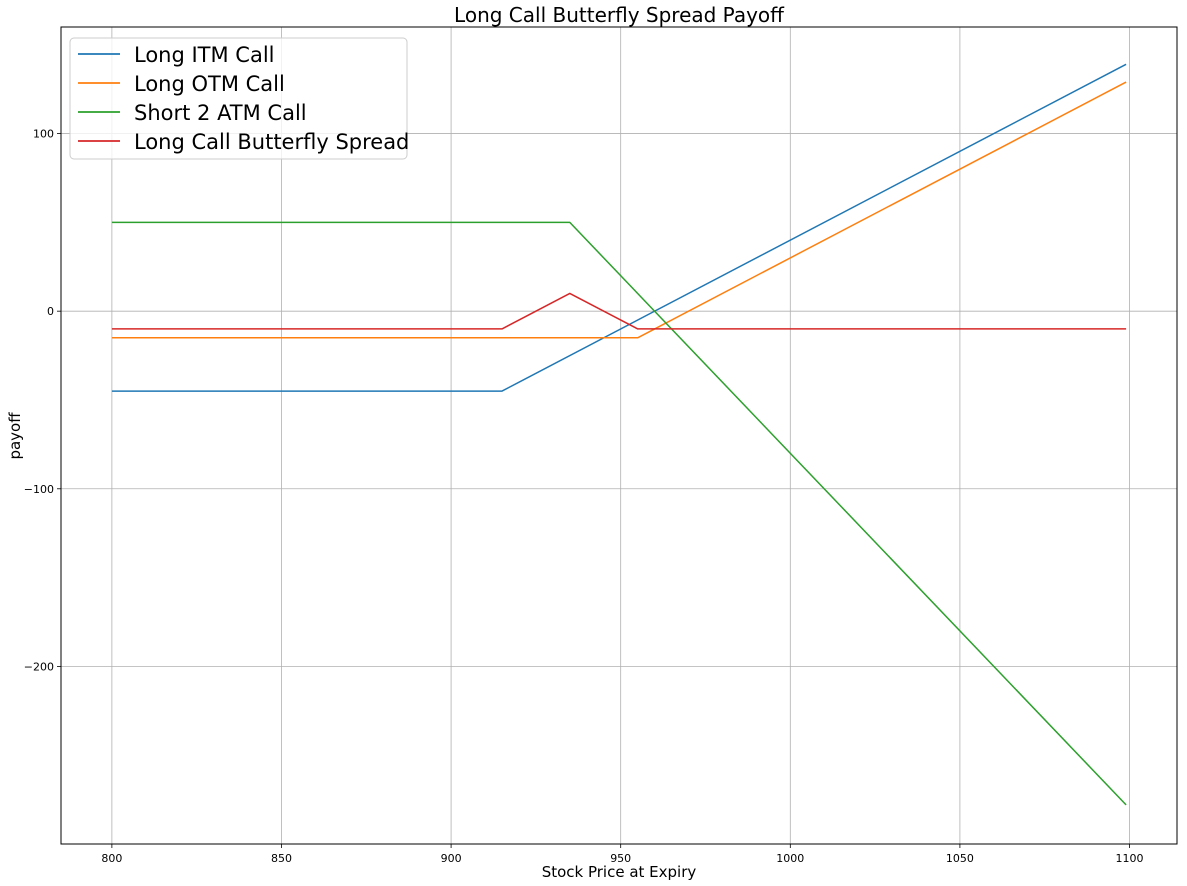  Describe the element at coordinates (39, 489) in the screenshot. I see `y-tick-label: −100` at that location.